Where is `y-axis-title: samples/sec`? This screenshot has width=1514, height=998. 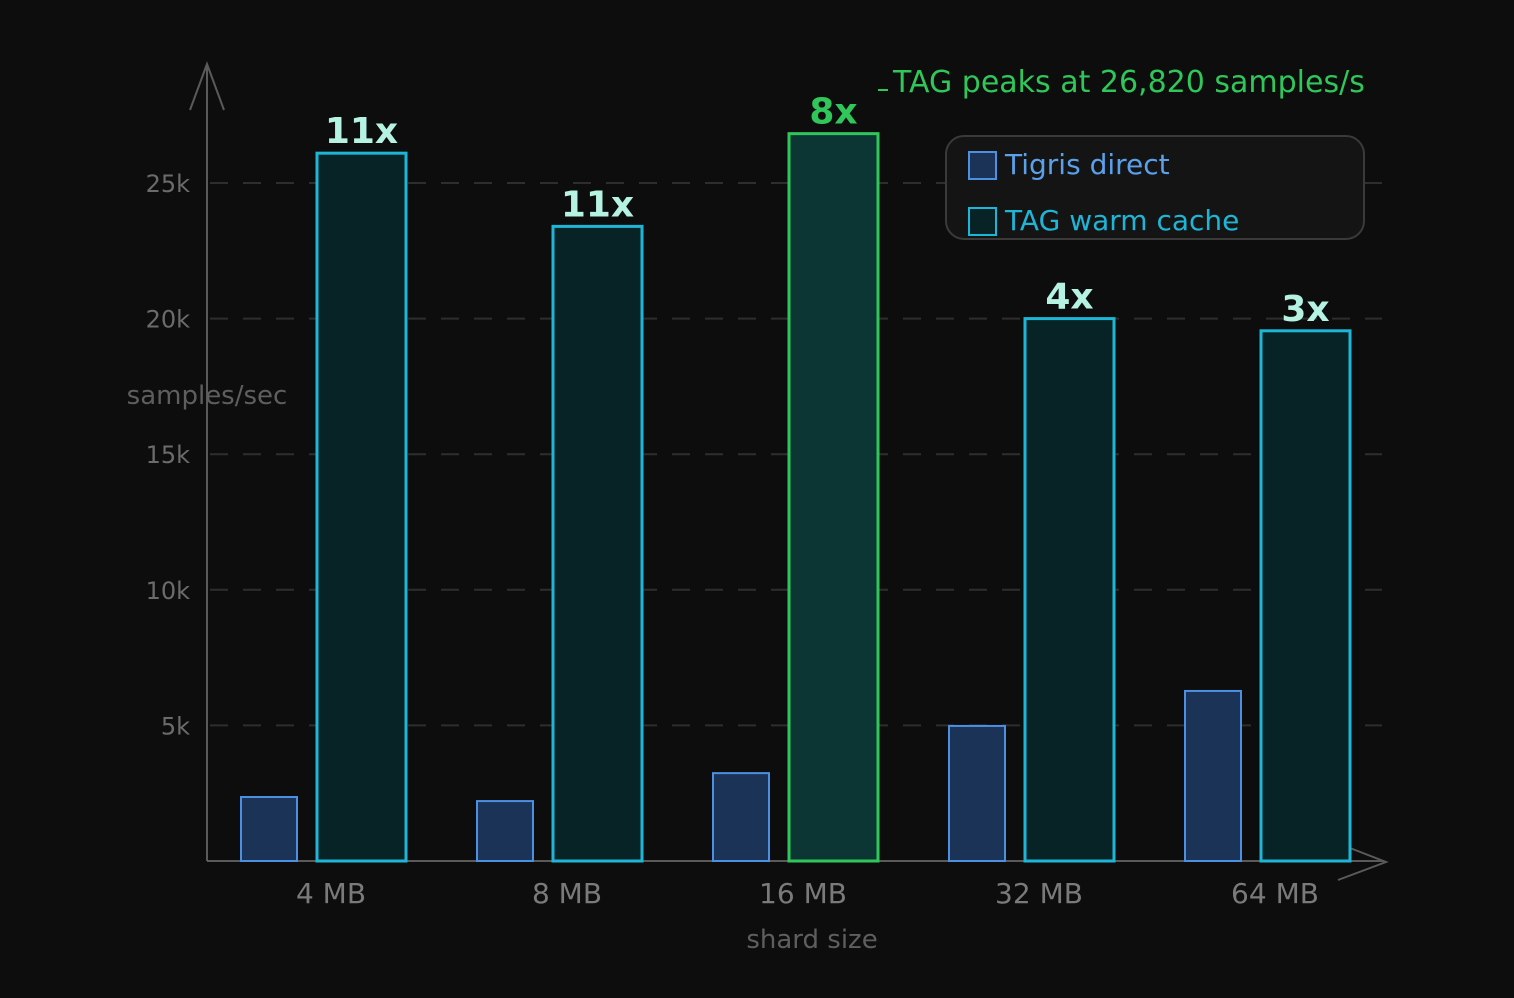 y-axis-title: samples/sec is located at coordinates (207, 396).